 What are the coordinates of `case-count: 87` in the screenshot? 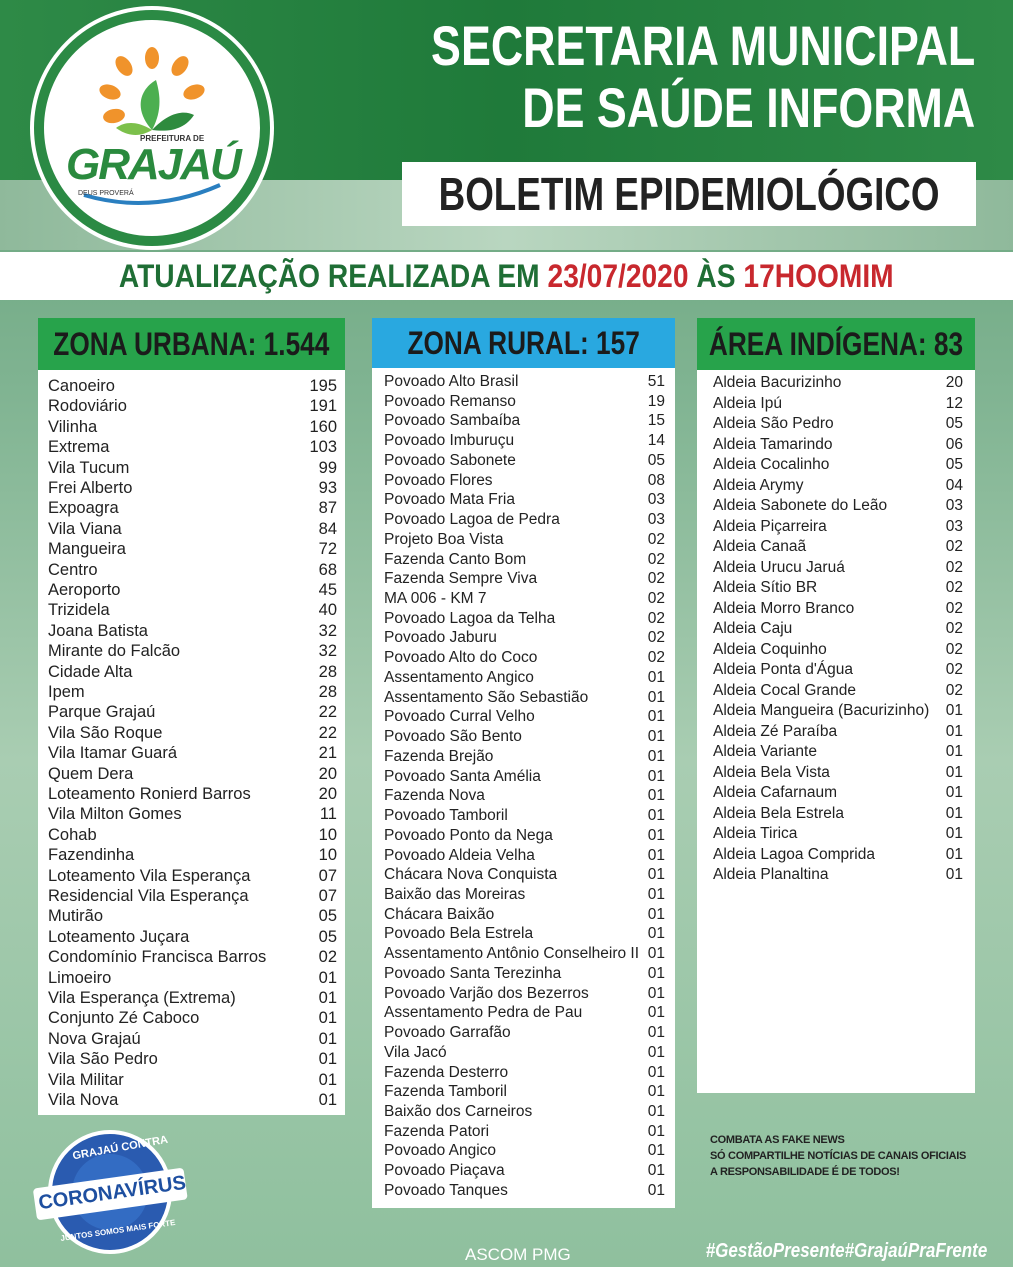 It's located at (327, 508).